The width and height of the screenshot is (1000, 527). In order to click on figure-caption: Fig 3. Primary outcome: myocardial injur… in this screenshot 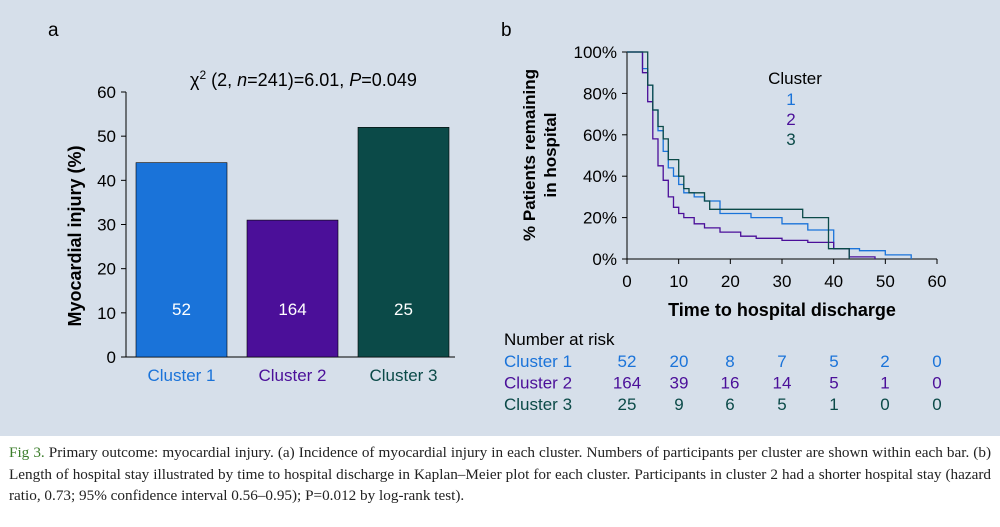, I will do `click(500, 474)`.